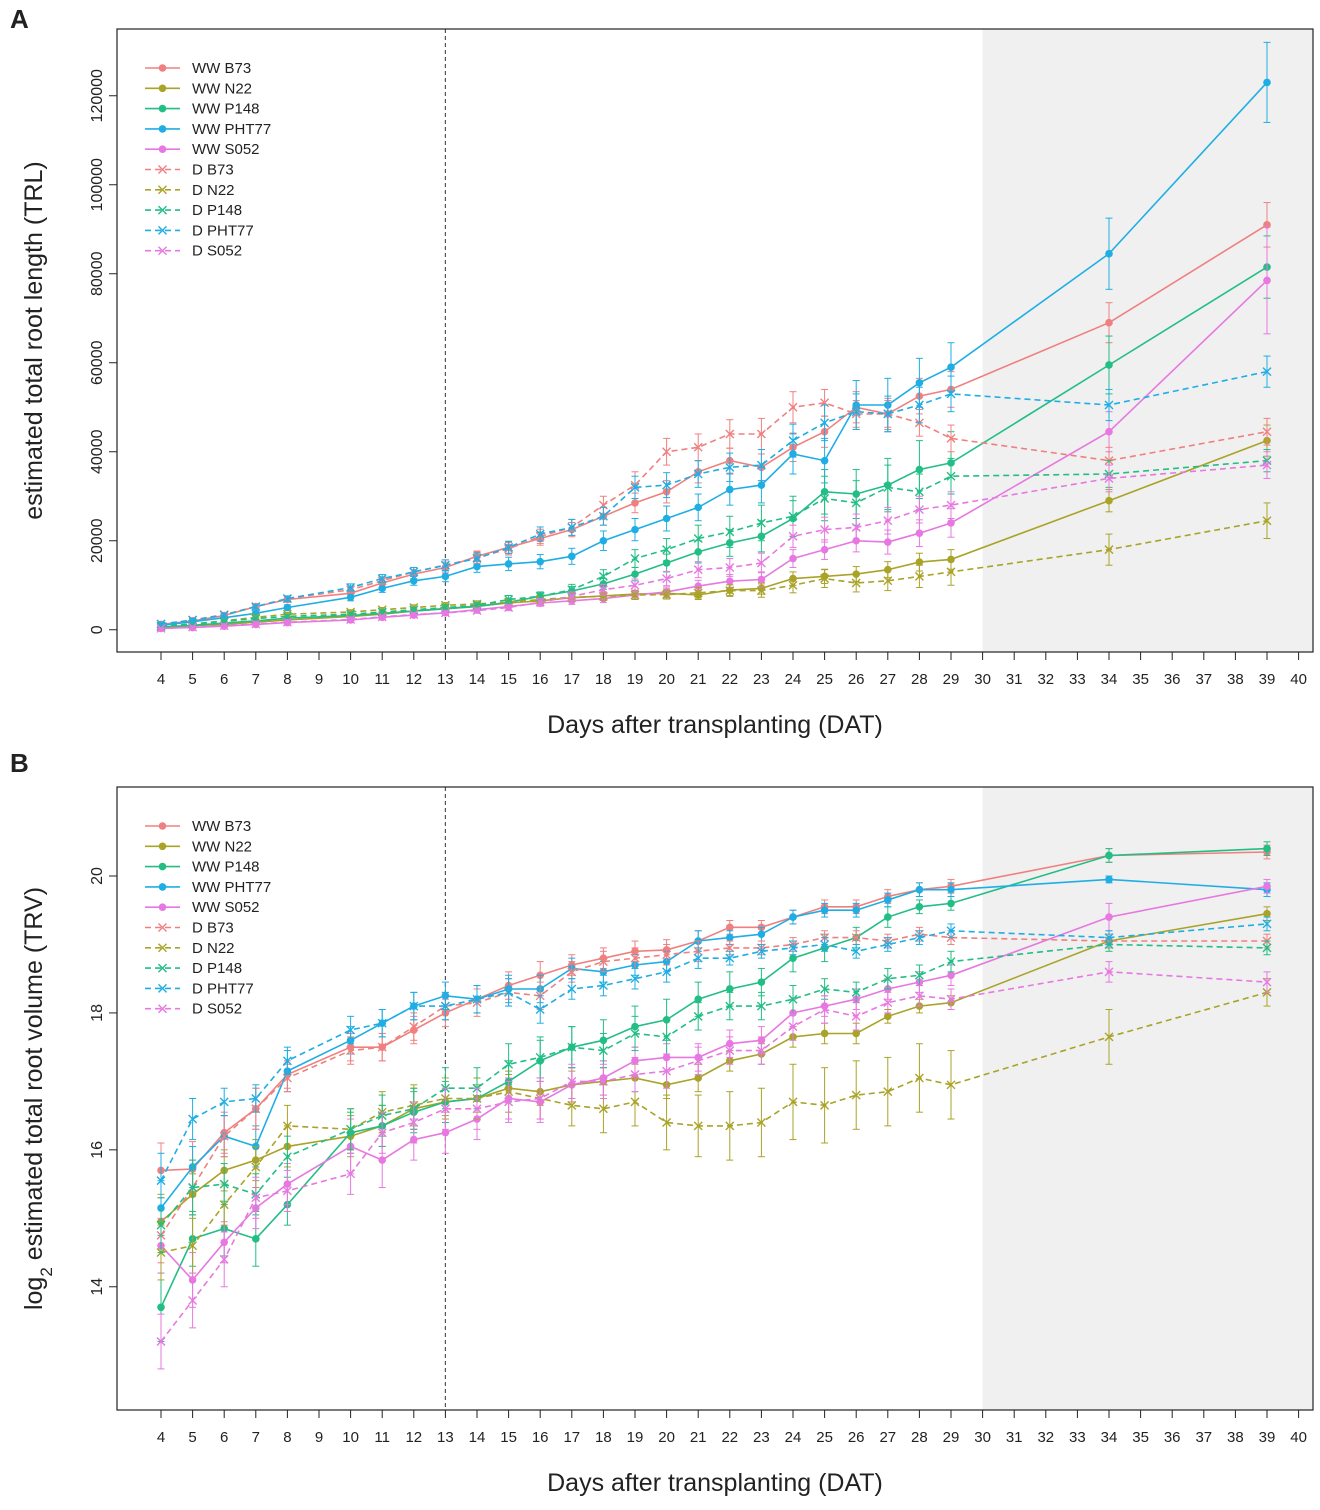 Image resolution: width=1320 pixels, height=1510 pixels. I want to click on legend-label: WW N22, so click(222, 846).